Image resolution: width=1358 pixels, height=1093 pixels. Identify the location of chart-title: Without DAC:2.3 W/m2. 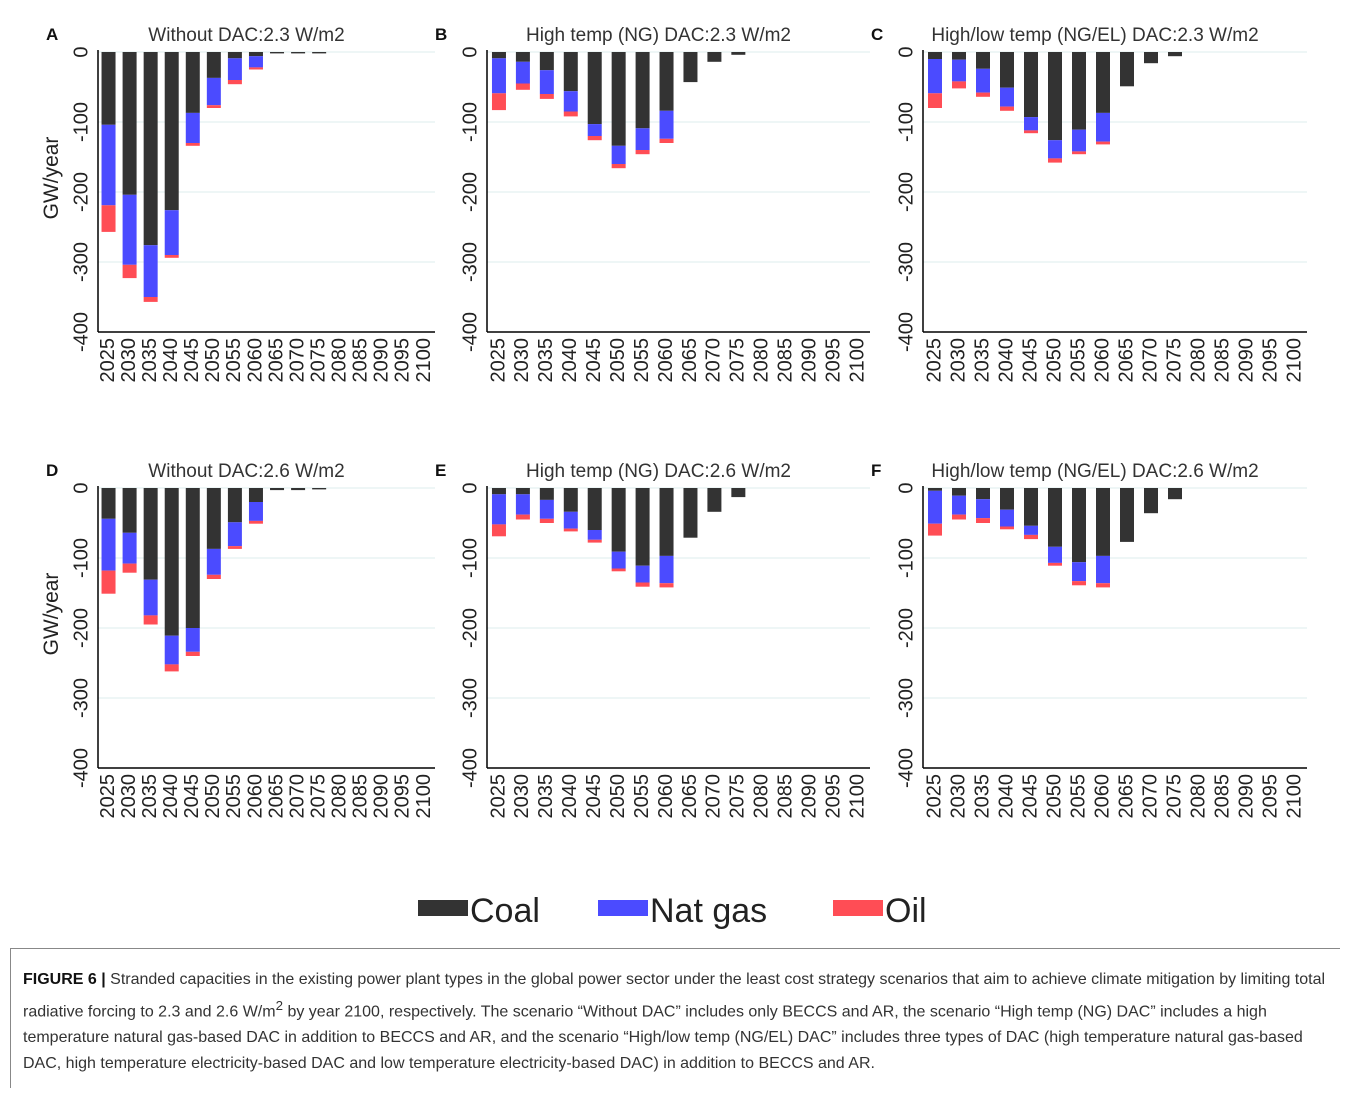
(246, 35).